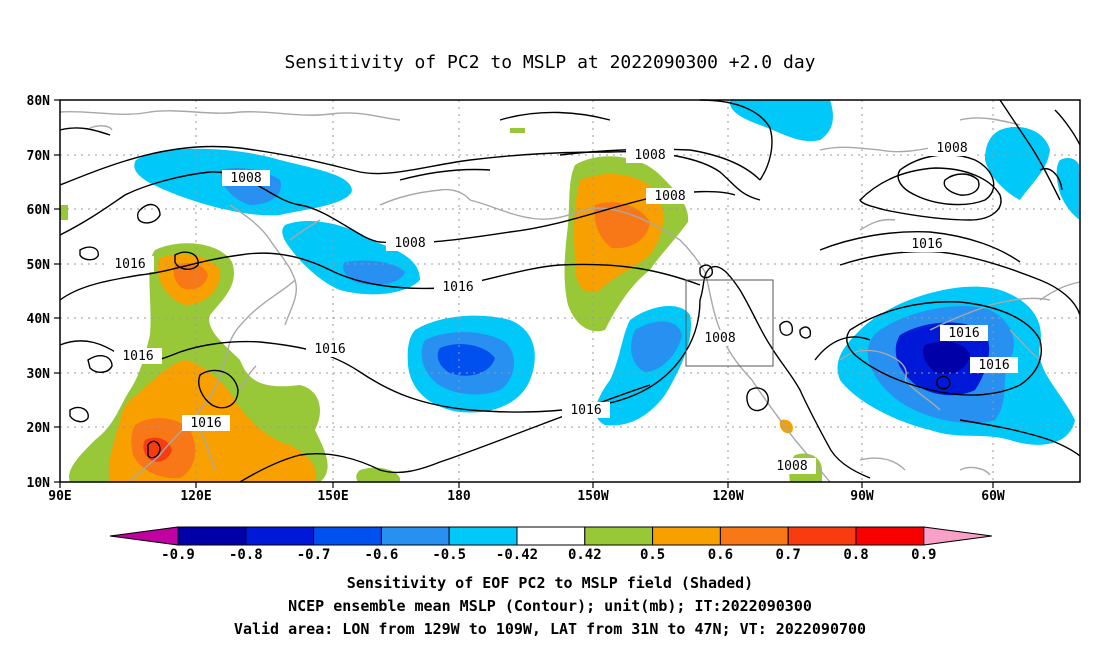 The image size is (1100, 650). I want to click on lon-tick: 150E, so click(332, 496).